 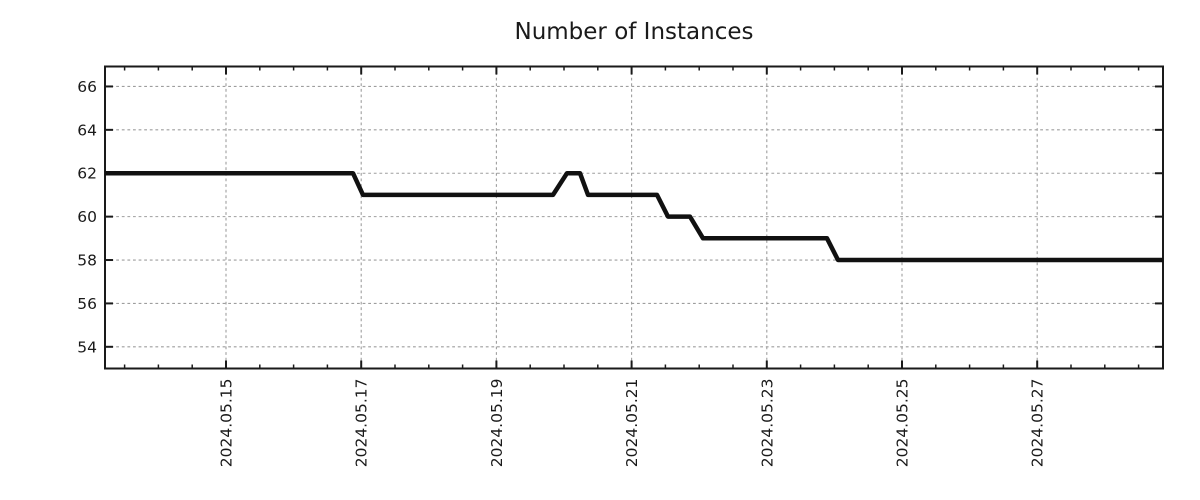 What do you see at coordinates (87, 304) in the screenshot?
I see `y-tick-label: 56` at bounding box center [87, 304].